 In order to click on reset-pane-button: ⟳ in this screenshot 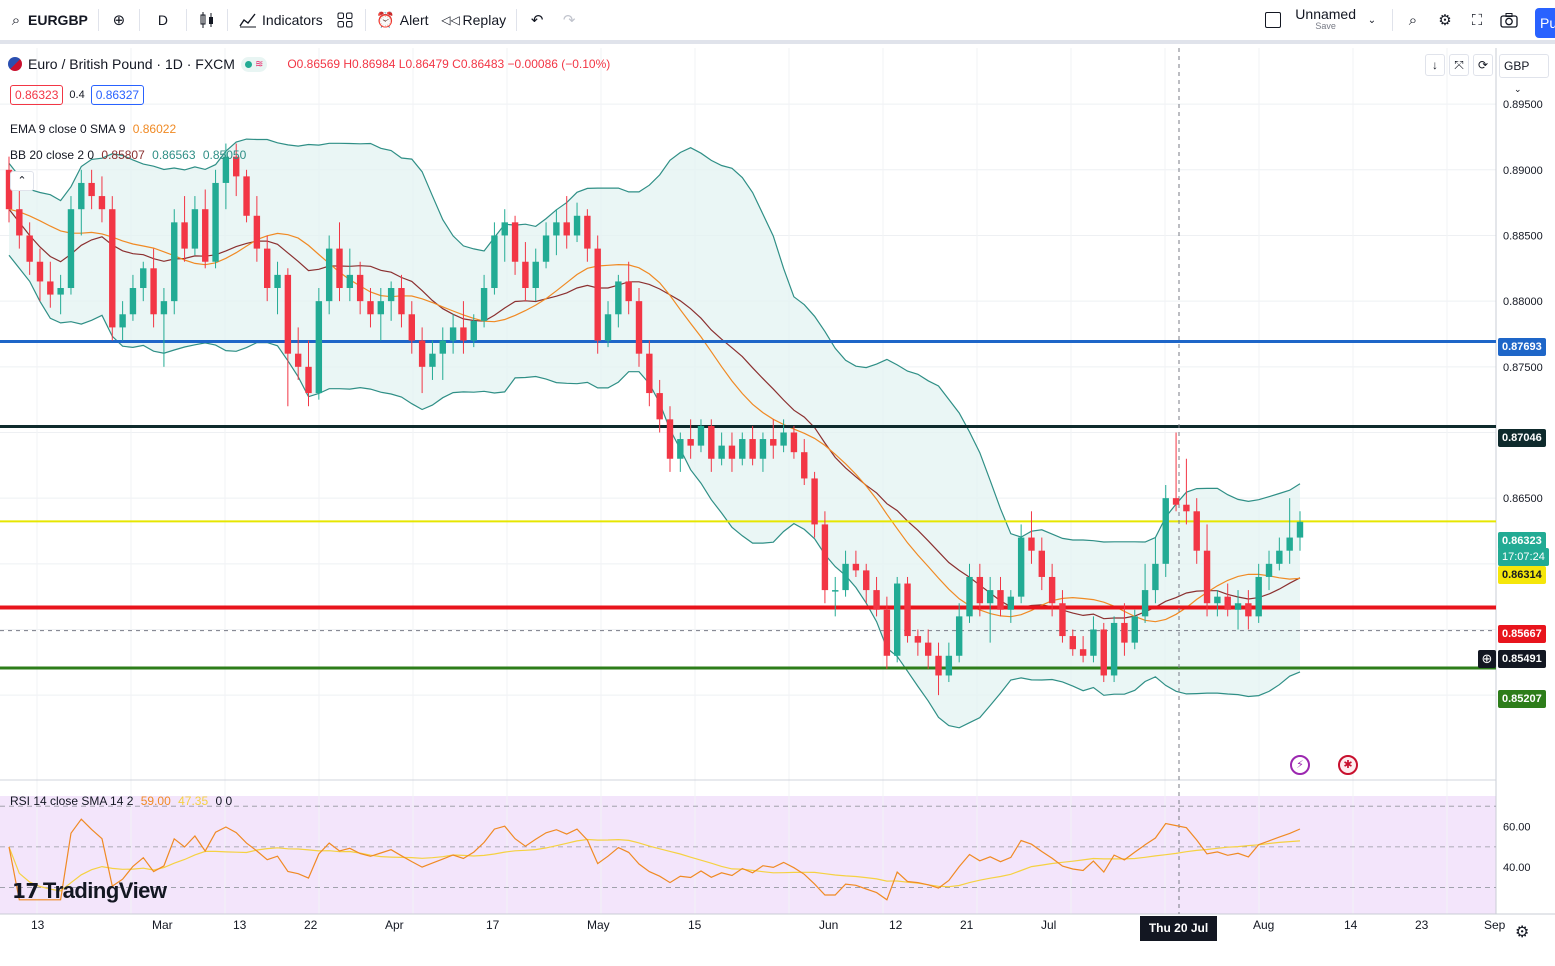, I will do `click(1483, 65)`.